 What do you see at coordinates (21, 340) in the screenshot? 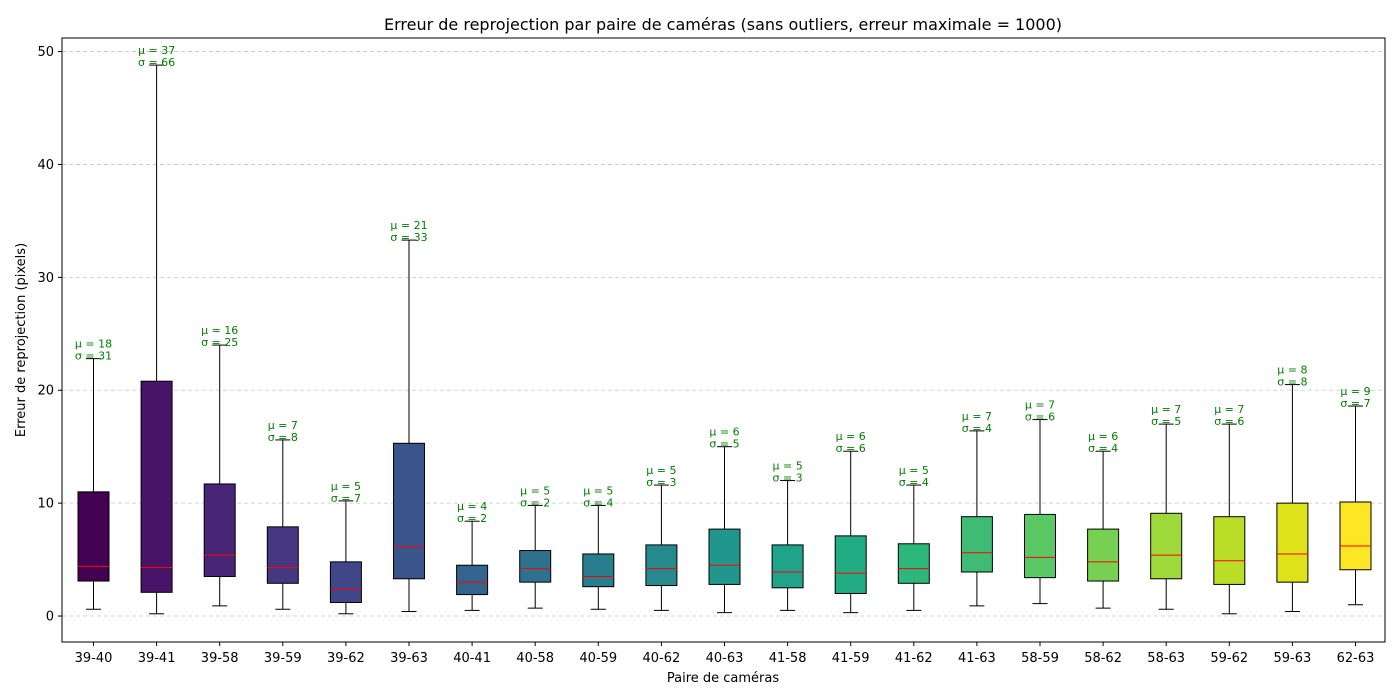
I see `y-axis-label: Erreur de reprojection (pixels)` at bounding box center [21, 340].